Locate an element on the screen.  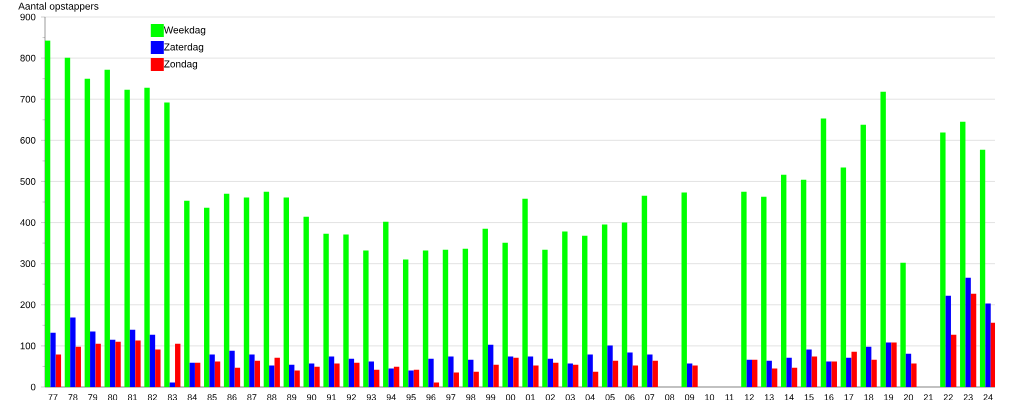
x-tick-label: 82 is located at coordinates (152, 397).